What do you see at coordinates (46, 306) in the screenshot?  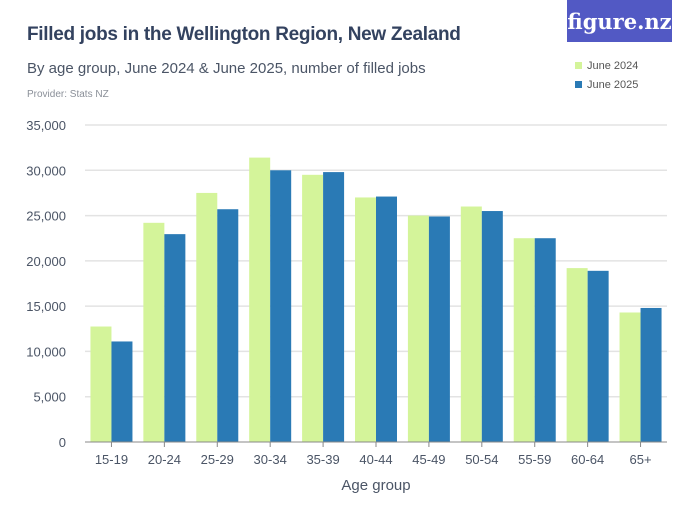 I see `y-tick-label: 15,000` at bounding box center [46, 306].